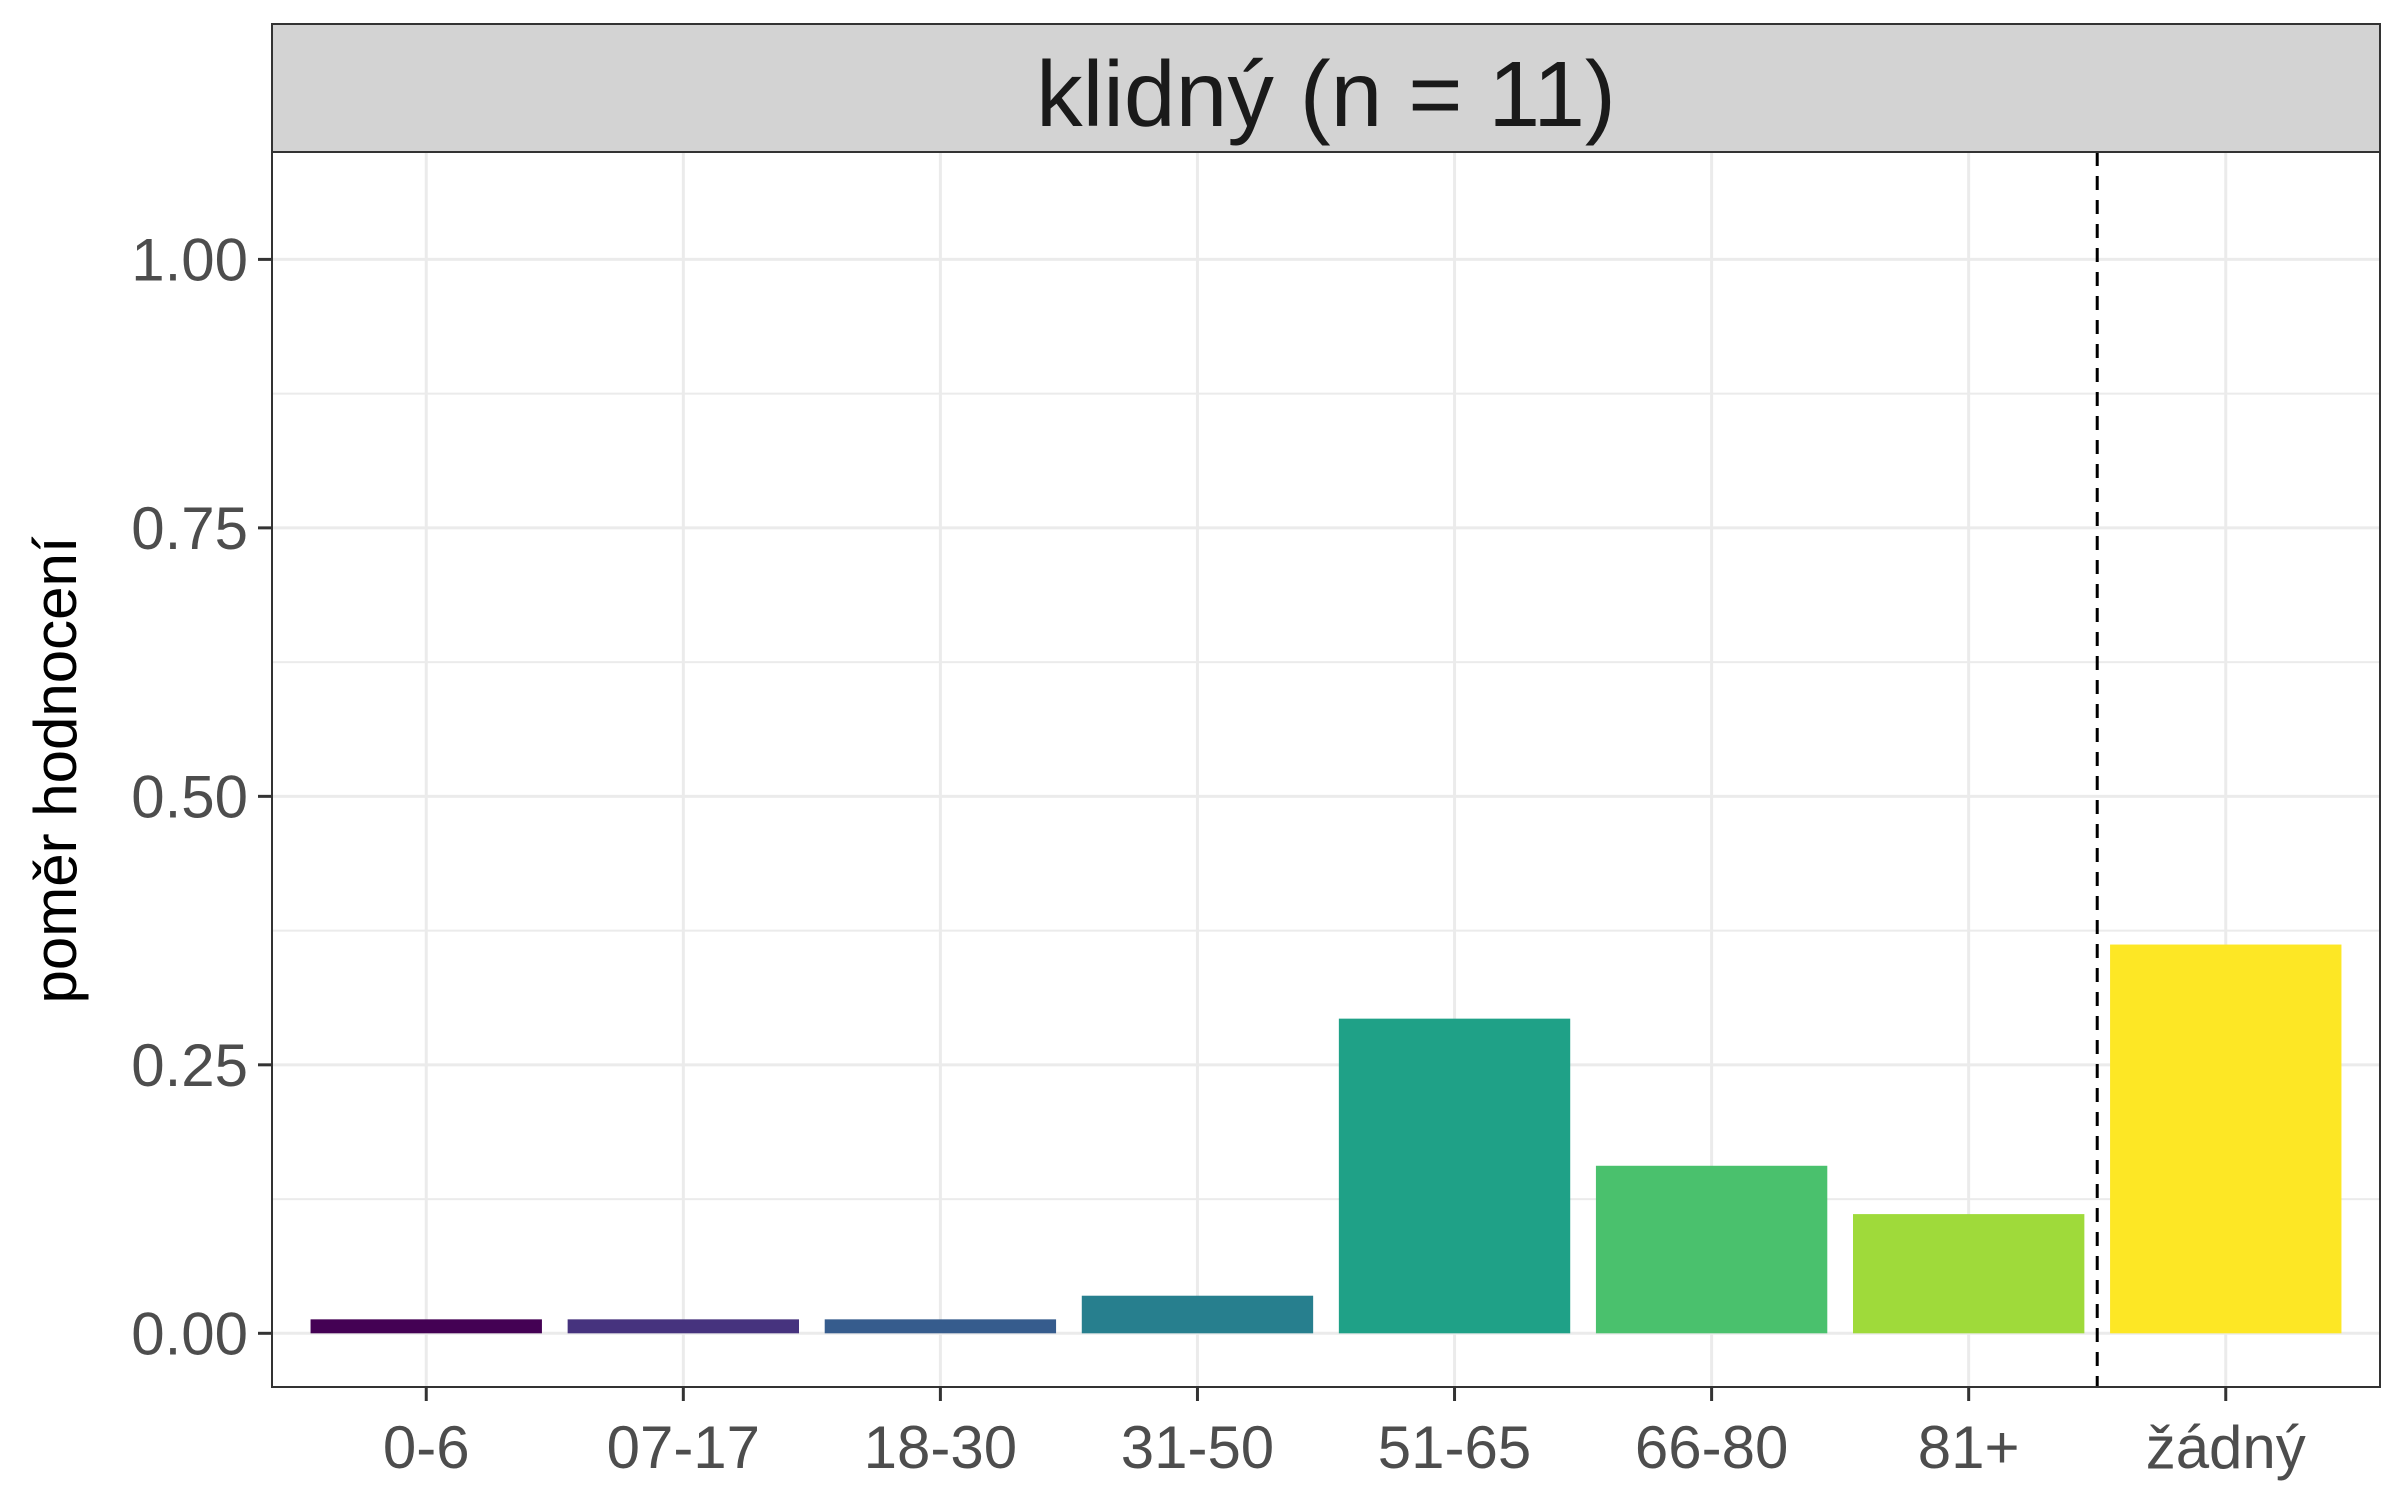 This screenshot has height=1500, width=2400. What do you see at coordinates (2226, 1139) in the screenshot?
I see `bar-žádný` at bounding box center [2226, 1139].